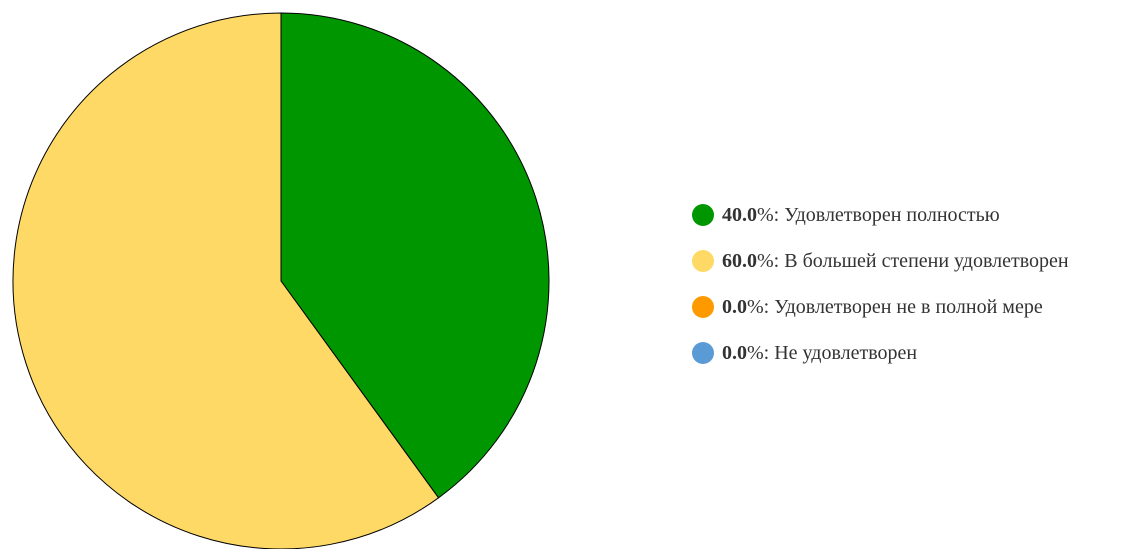  Describe the element at coordinates (892, 214) in the screenshot. I see `legend-label: Удовлетворен полностью` at that location.